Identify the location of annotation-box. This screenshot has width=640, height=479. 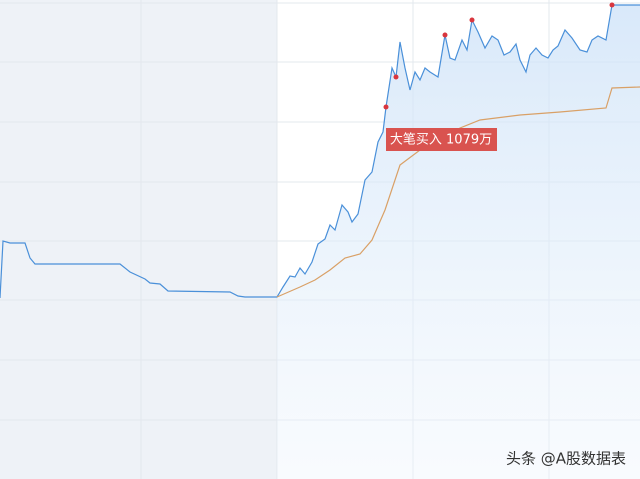
(441, 139).